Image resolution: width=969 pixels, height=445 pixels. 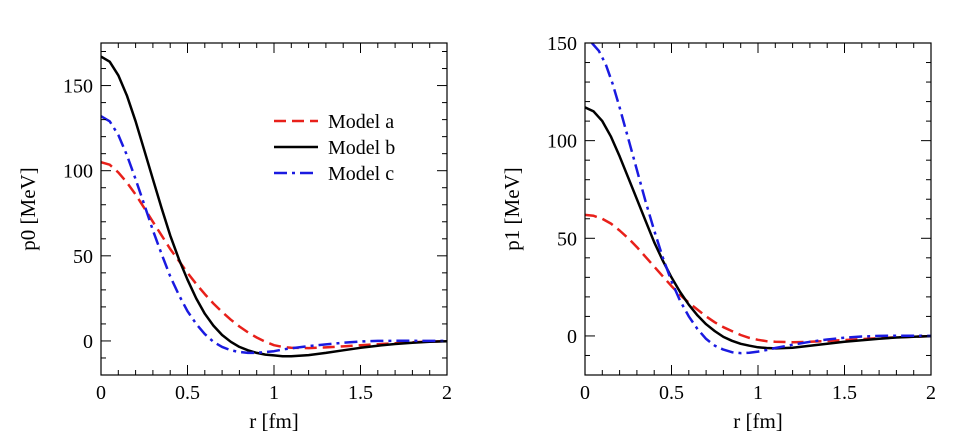 I want to click on y-axis-label: p0 [MeV], so click(x=28, y=208).